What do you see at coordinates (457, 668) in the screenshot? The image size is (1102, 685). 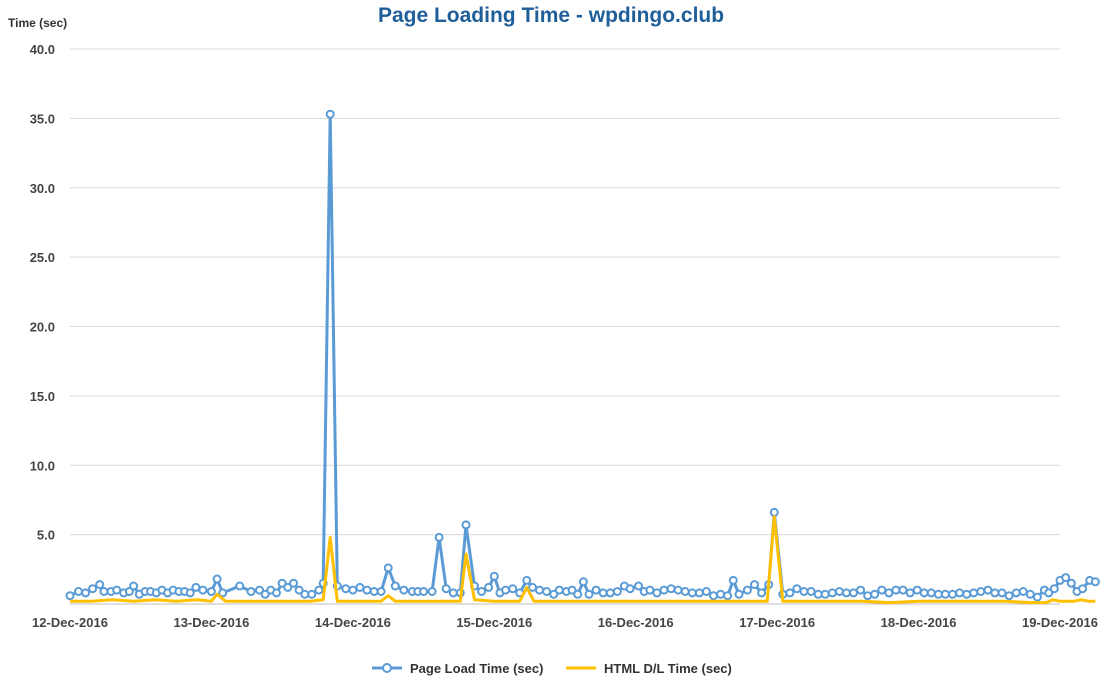 I see `legend-item-page-load: Page Load Time (sec)` at bounding box center [457, 668].